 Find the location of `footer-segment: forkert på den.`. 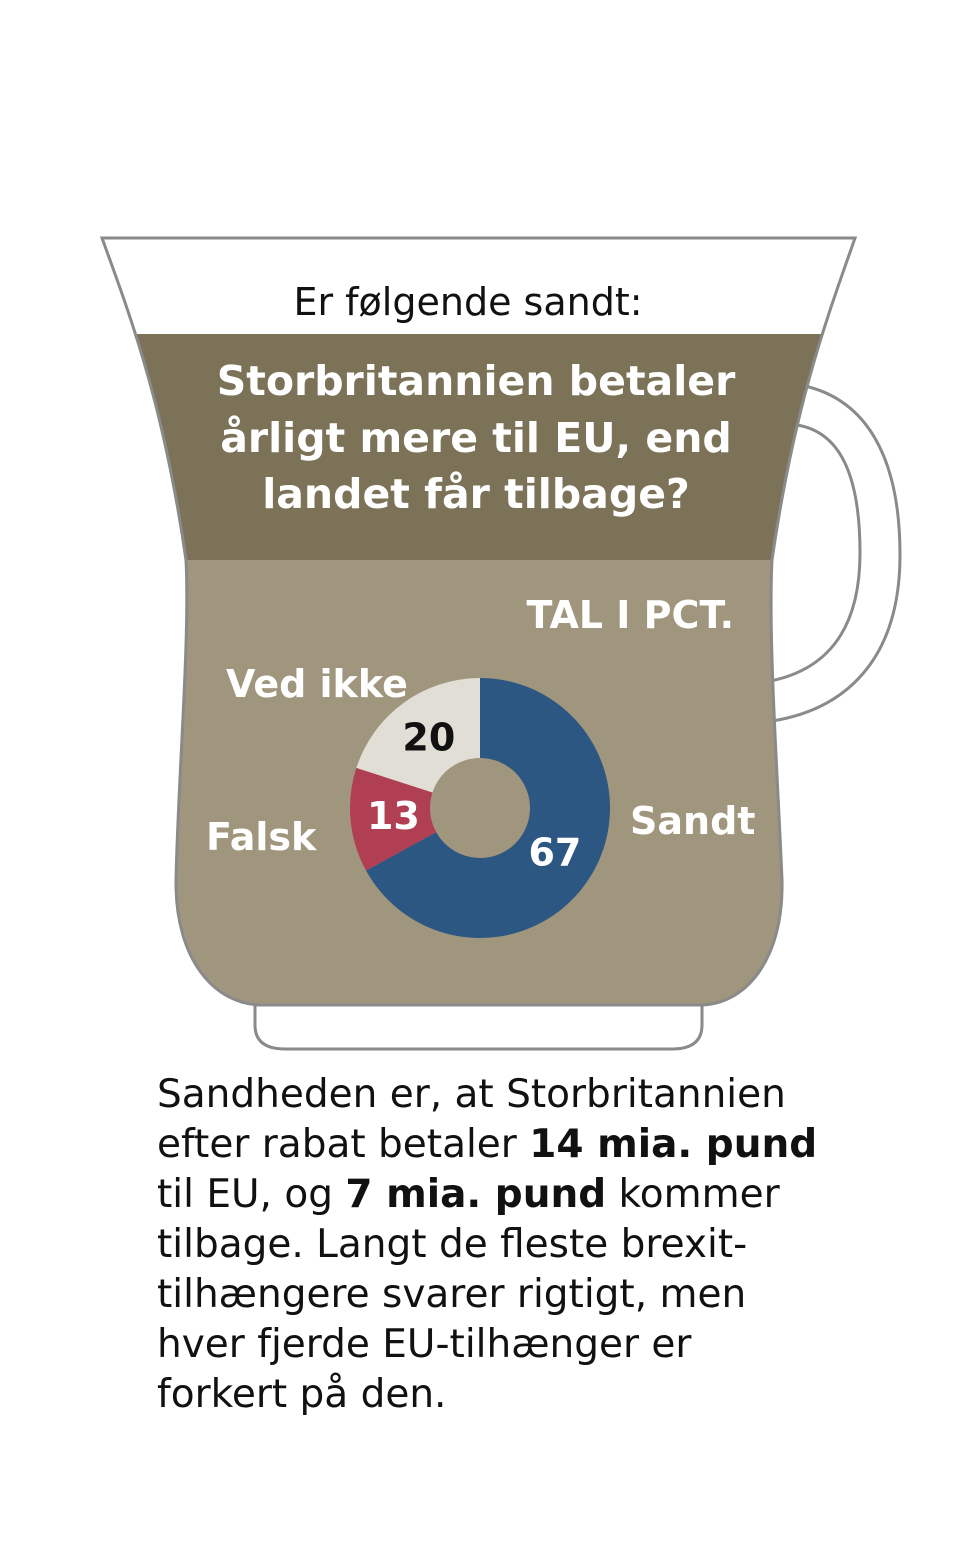

footer-segment: forkert på den. is located at coordinates (302, 1394).